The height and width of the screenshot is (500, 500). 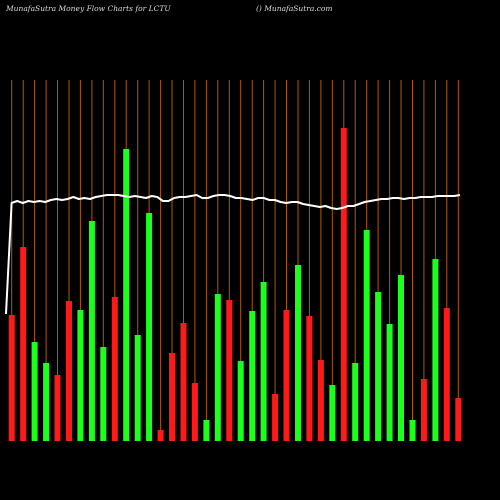 I want to click on chart-title-right: () MunafaSutra.com, so click(x=294, y=8).